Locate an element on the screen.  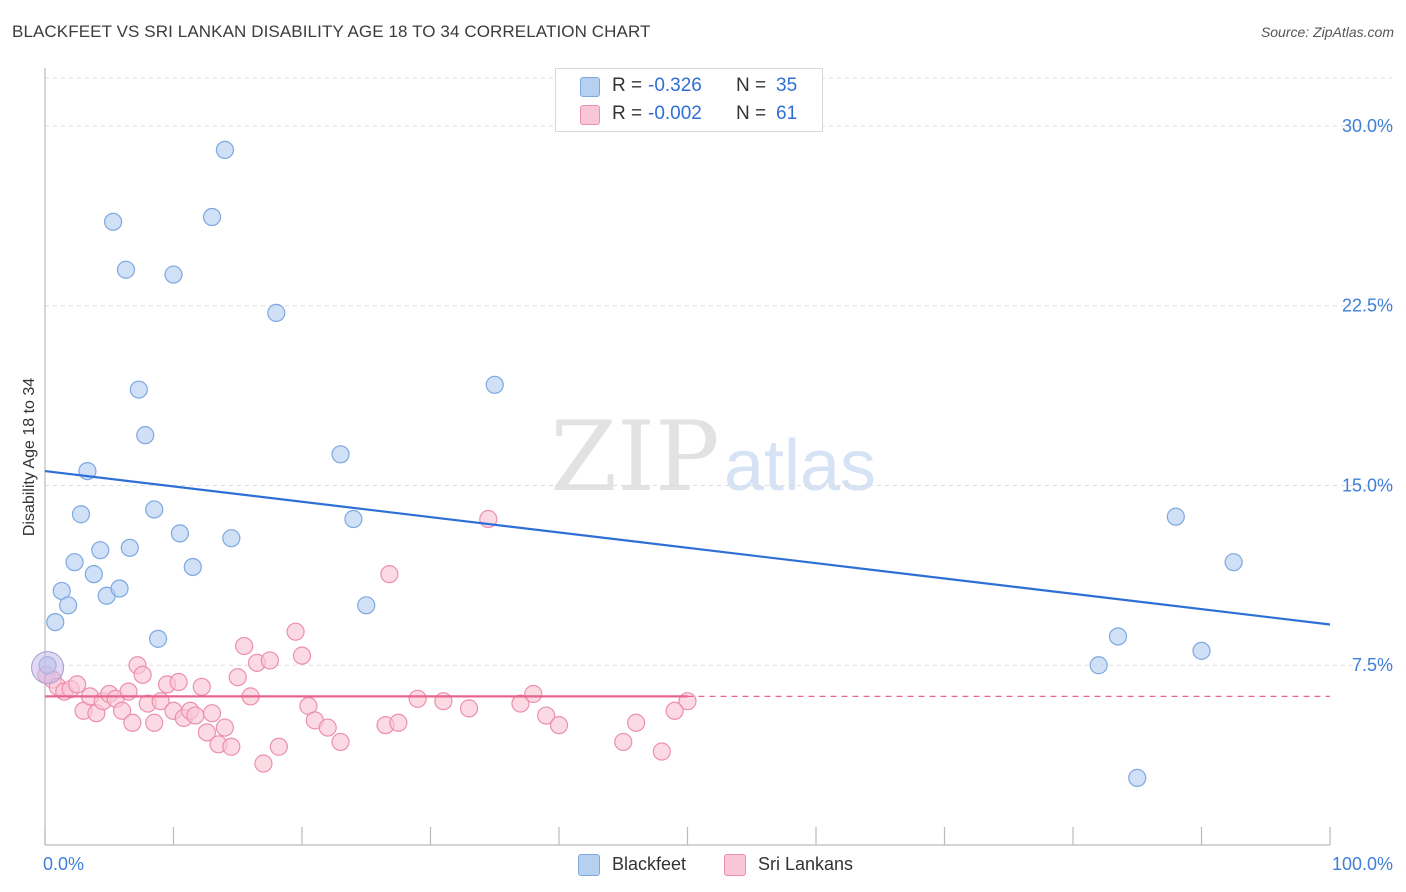
x-tick-label: 100.0% is located at coordinates (1362, 864).